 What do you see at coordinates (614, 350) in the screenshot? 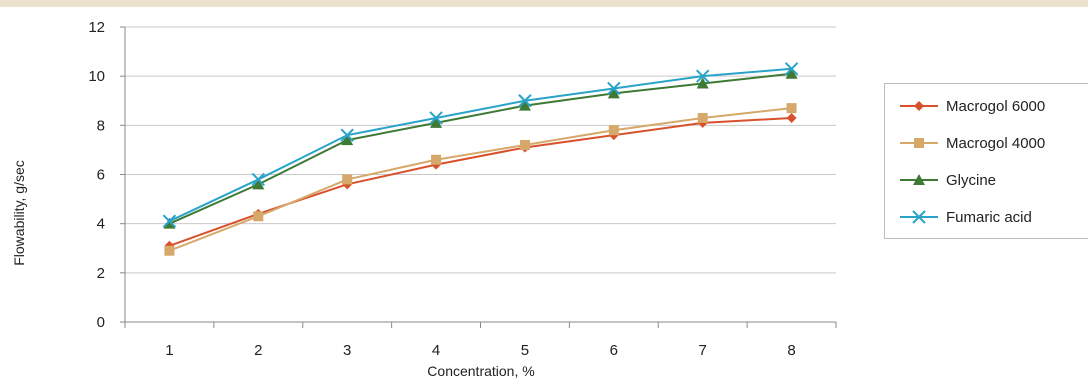
I see `x-tick-label: 6` at bounding box center [614, 350].